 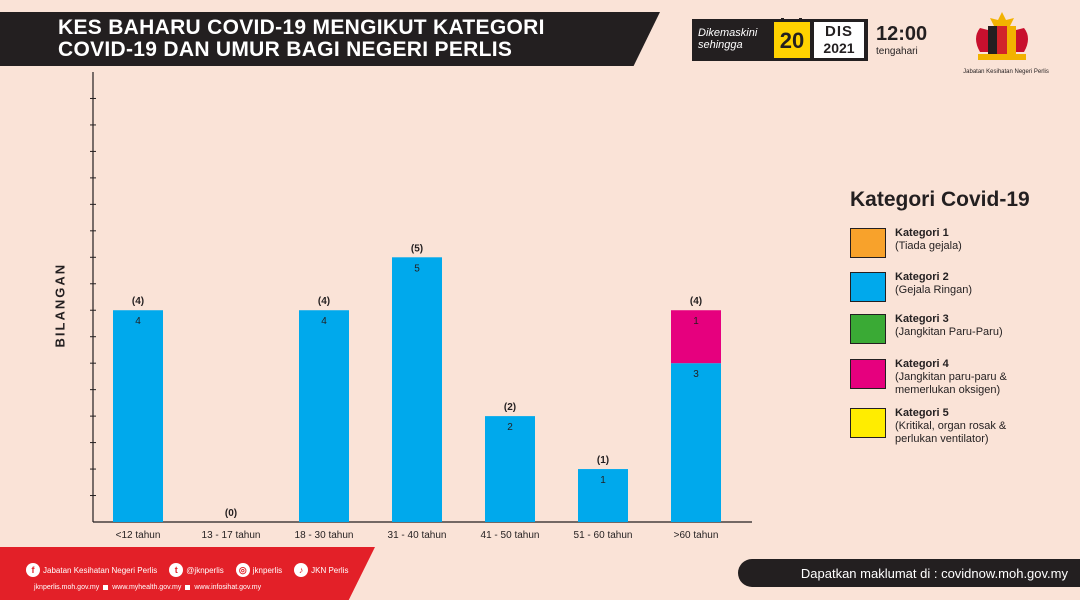 I want to click on legend-item-name: Kategori 5, so click(x=922, y=413).